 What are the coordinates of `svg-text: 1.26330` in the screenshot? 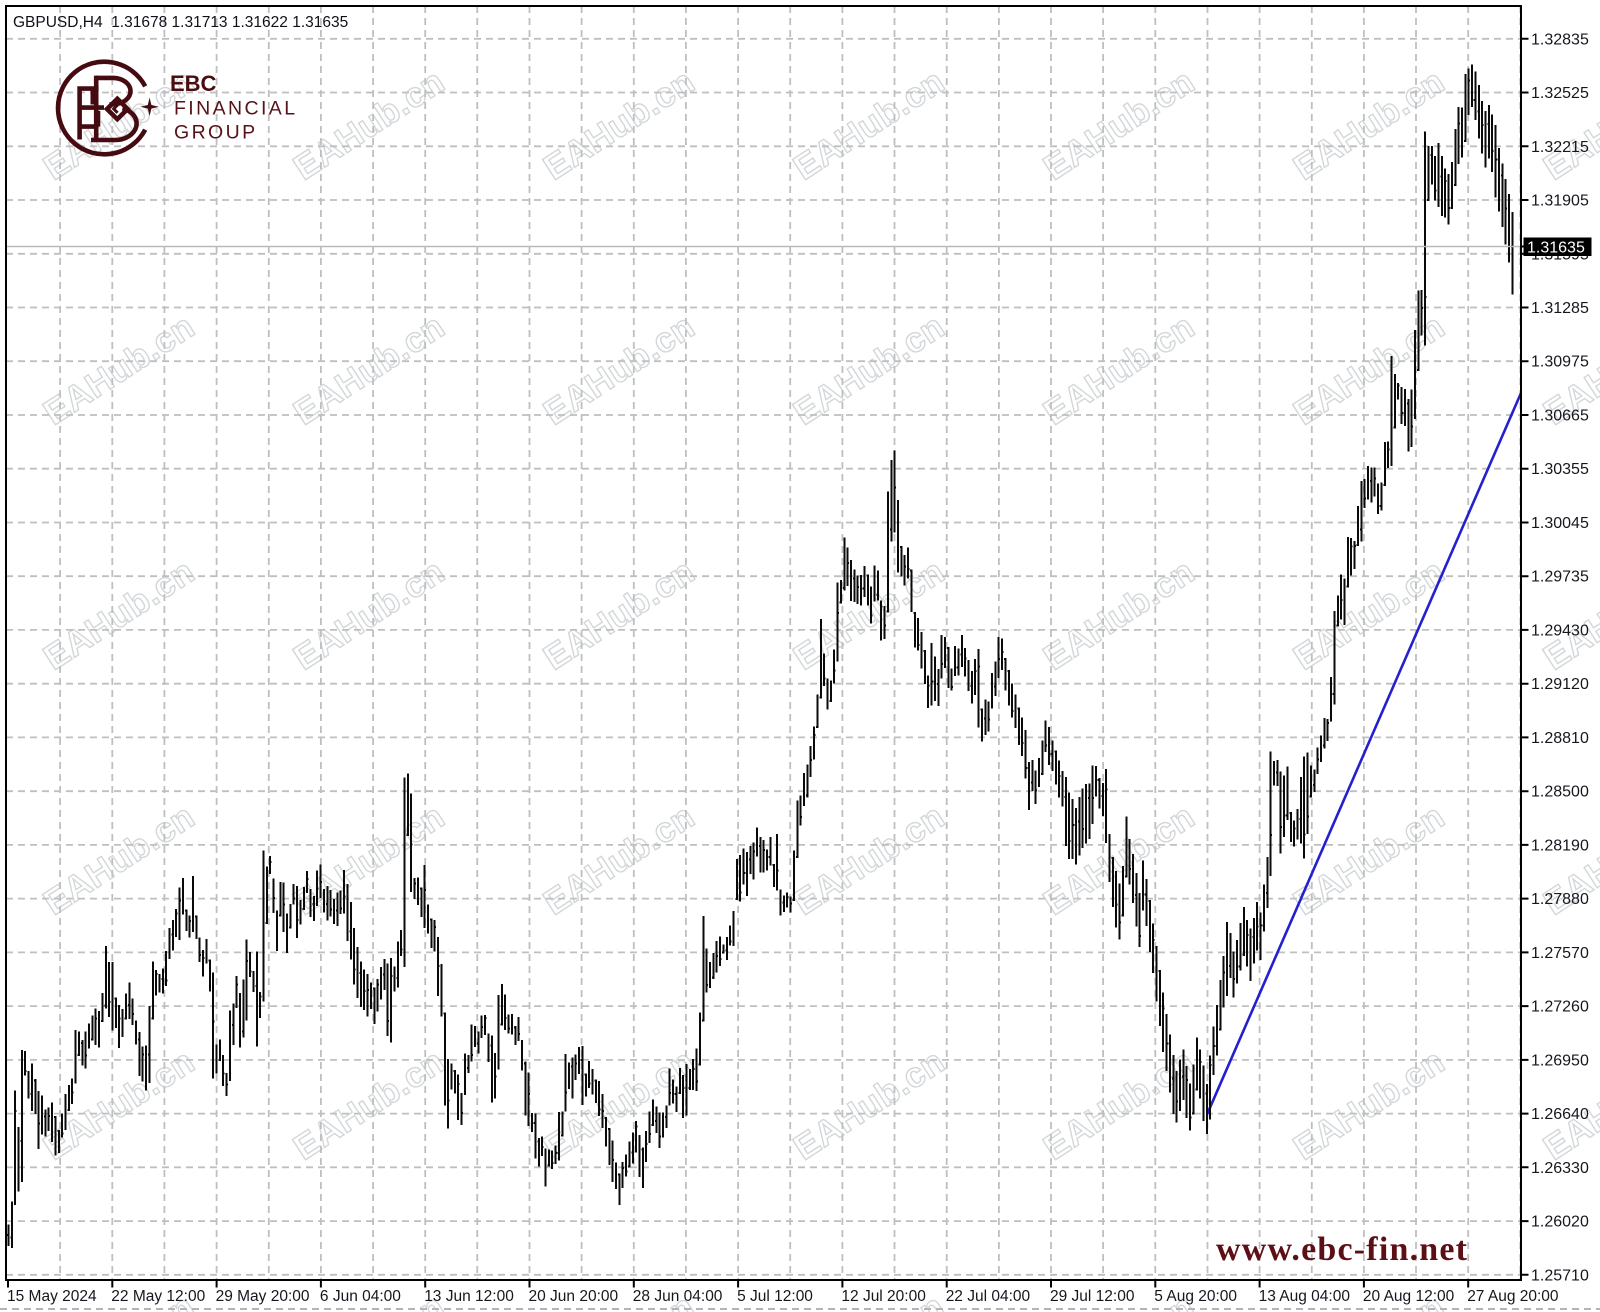 It's located at (1560, 1168).